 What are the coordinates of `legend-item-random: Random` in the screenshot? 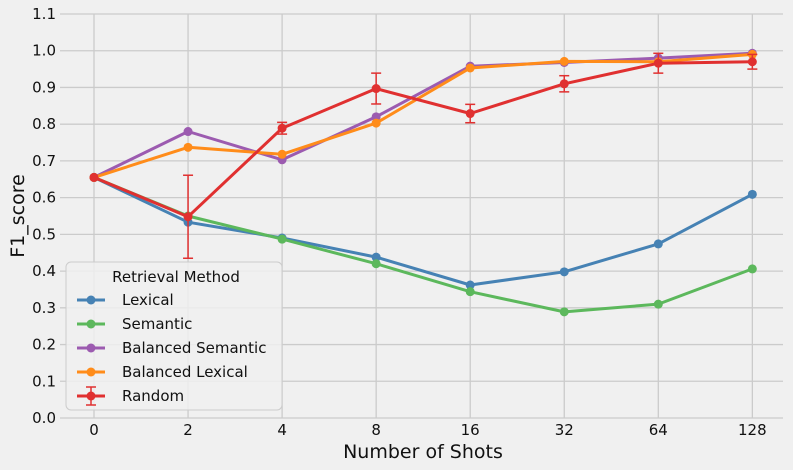 It's located at (130, 396).